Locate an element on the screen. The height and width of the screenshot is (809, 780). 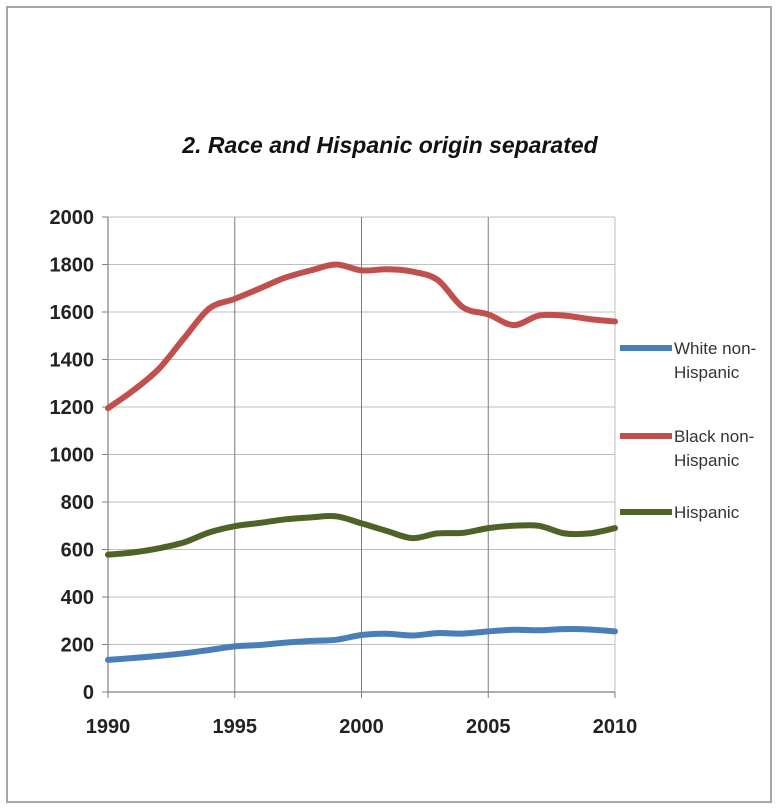
legend-label-black-non-hispanic: Black non-Hispanic is located at coordinates (714, 448).